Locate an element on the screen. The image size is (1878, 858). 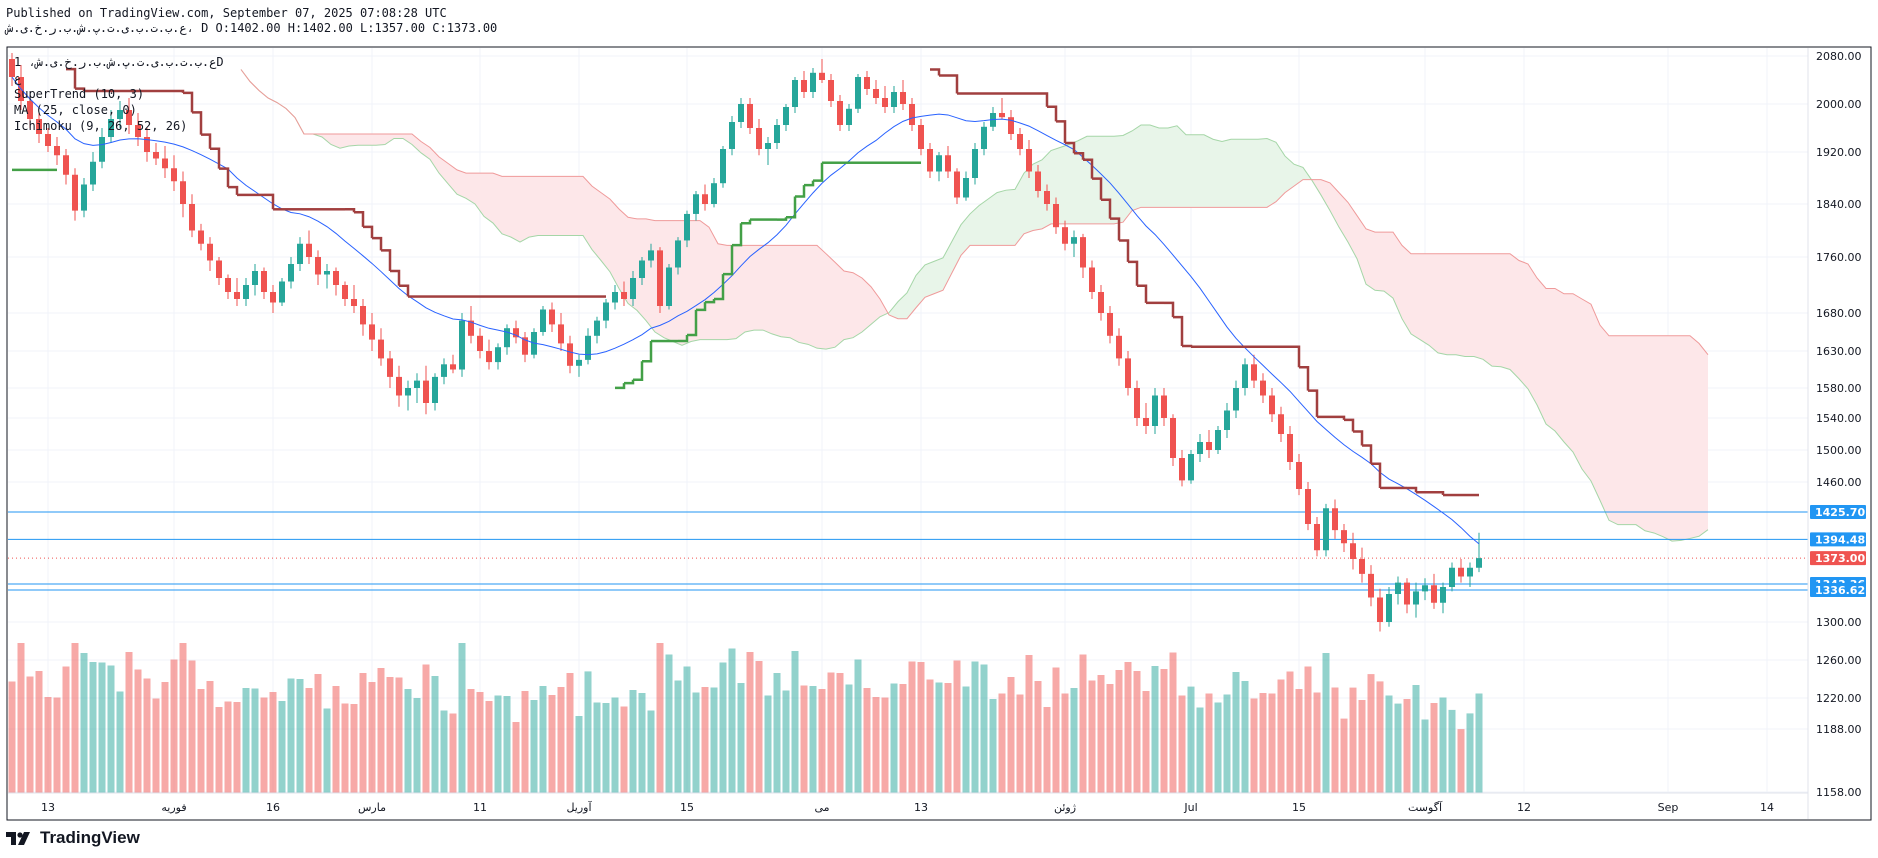
legend-exchange: ع is located at coordinates (18, 78).